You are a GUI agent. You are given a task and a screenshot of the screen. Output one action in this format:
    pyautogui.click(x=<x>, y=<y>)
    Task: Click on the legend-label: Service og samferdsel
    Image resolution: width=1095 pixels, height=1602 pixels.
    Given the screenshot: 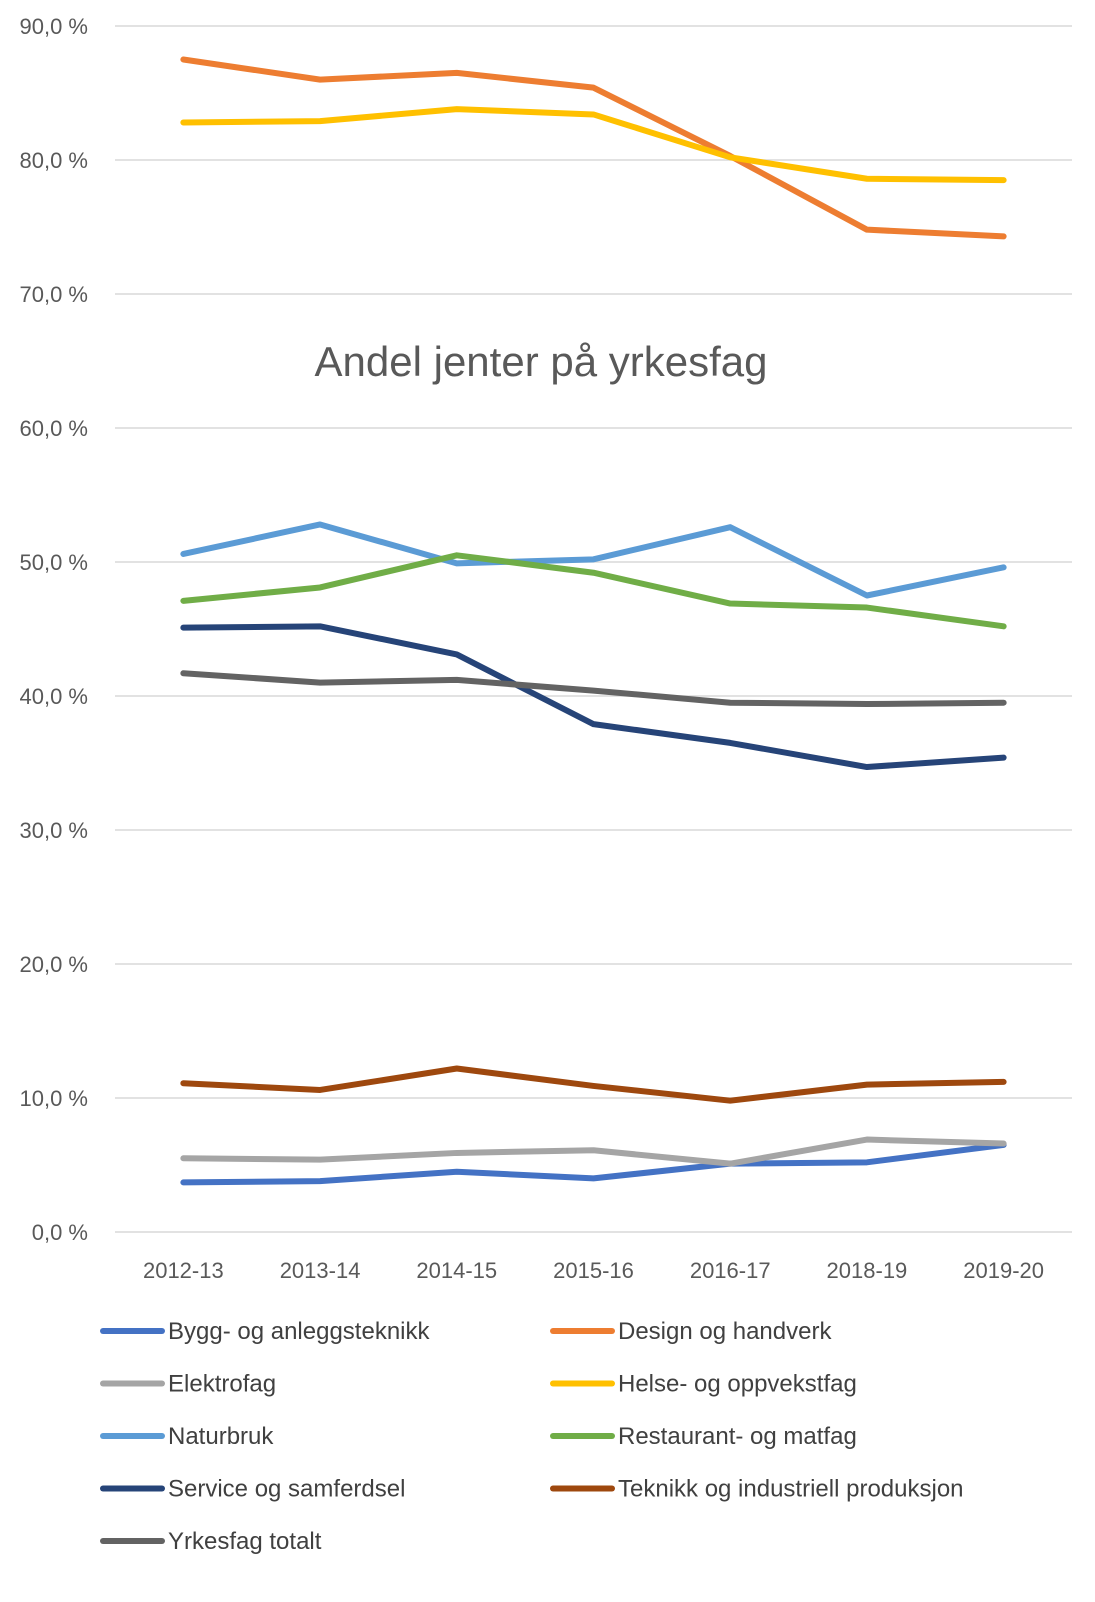 What is the action you would take?
    pyautogui.click(x=286, y=1489)
    